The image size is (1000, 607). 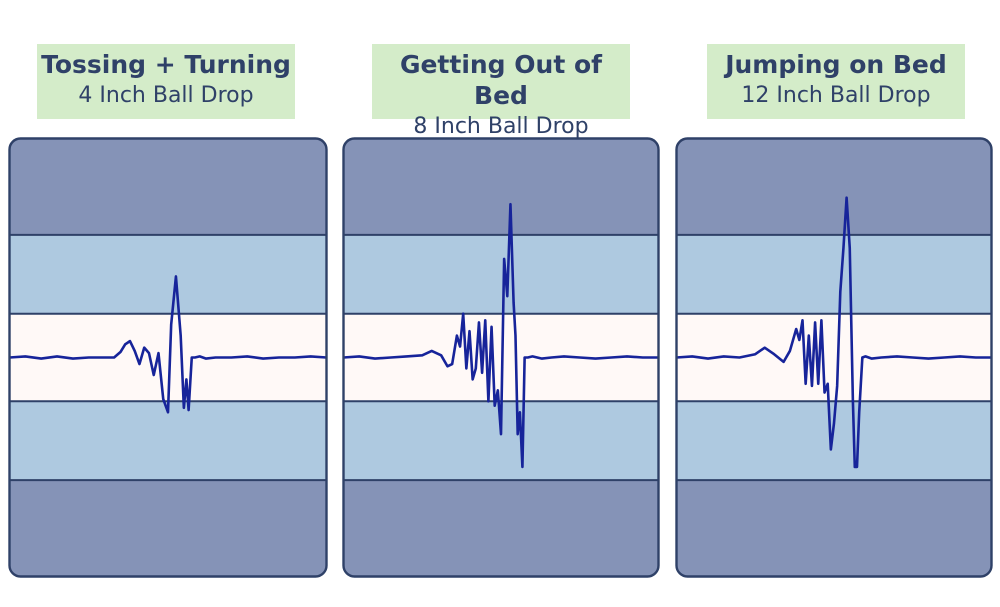 I want to click on band-middle-bottom, so click(x=168, y=441).